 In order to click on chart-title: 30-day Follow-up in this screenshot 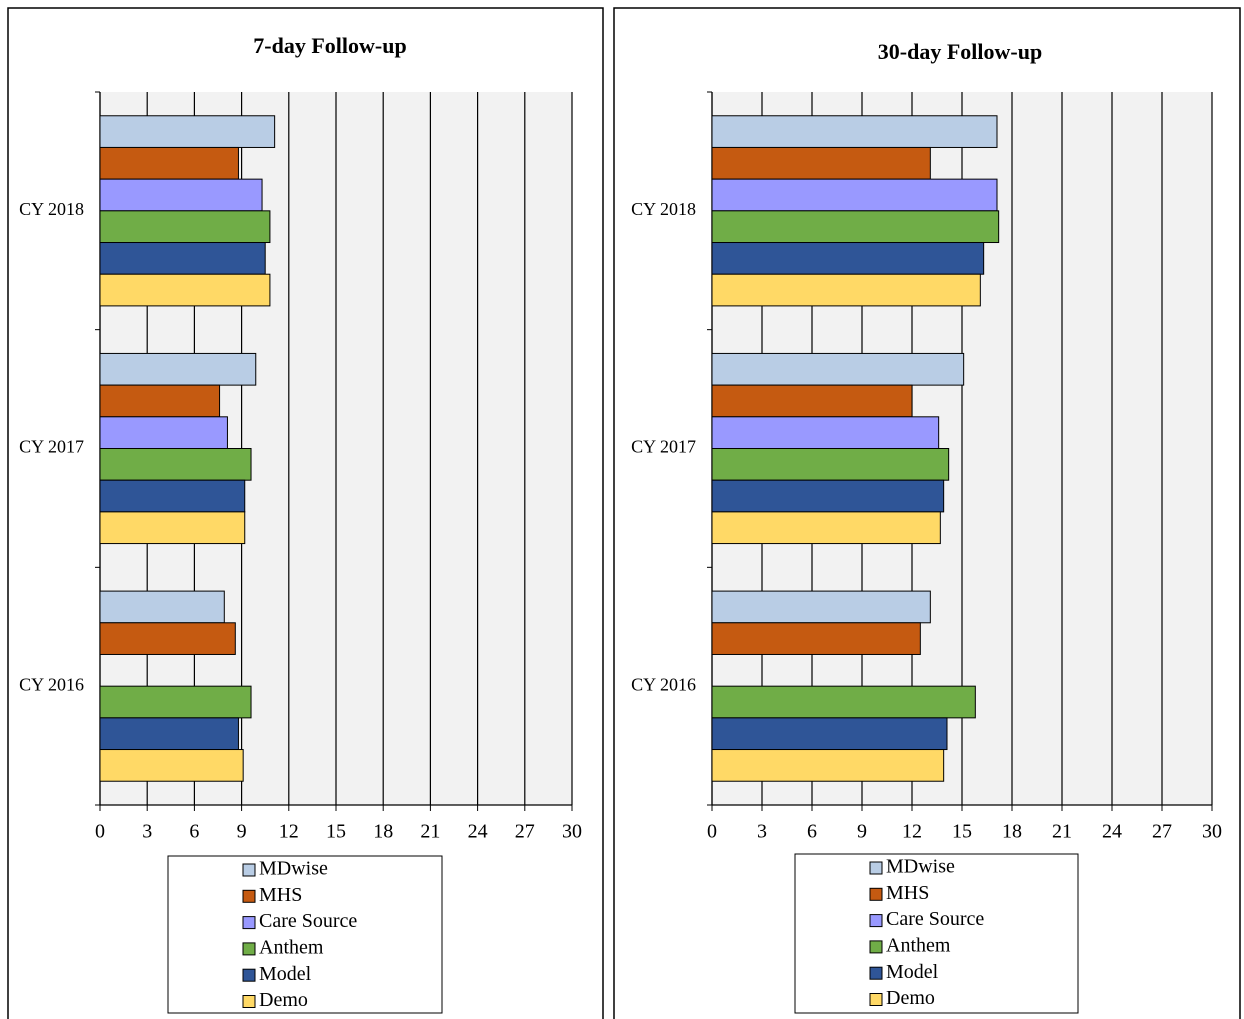, I will do `click(960, 51)`.